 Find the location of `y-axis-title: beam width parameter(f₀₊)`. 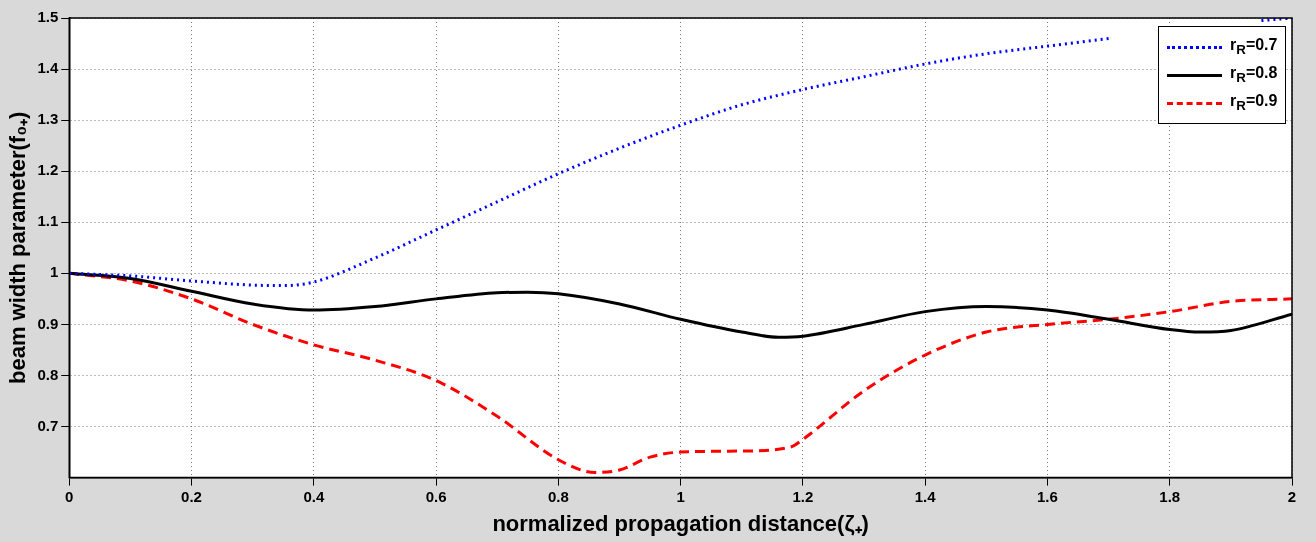

y-axis-title: beam width parameter(f₀₊) is located at coordinates (18, 248).